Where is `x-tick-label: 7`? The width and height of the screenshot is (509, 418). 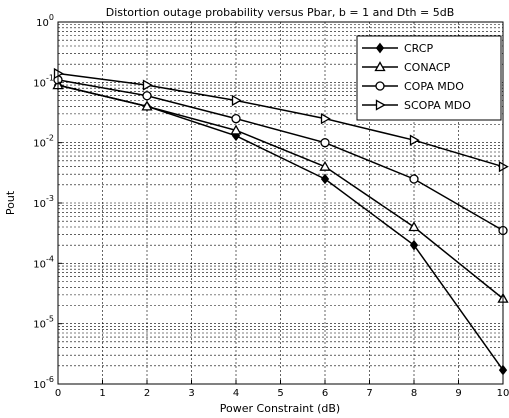 x-tick-label: 7 is located at coordinates (369, 393).